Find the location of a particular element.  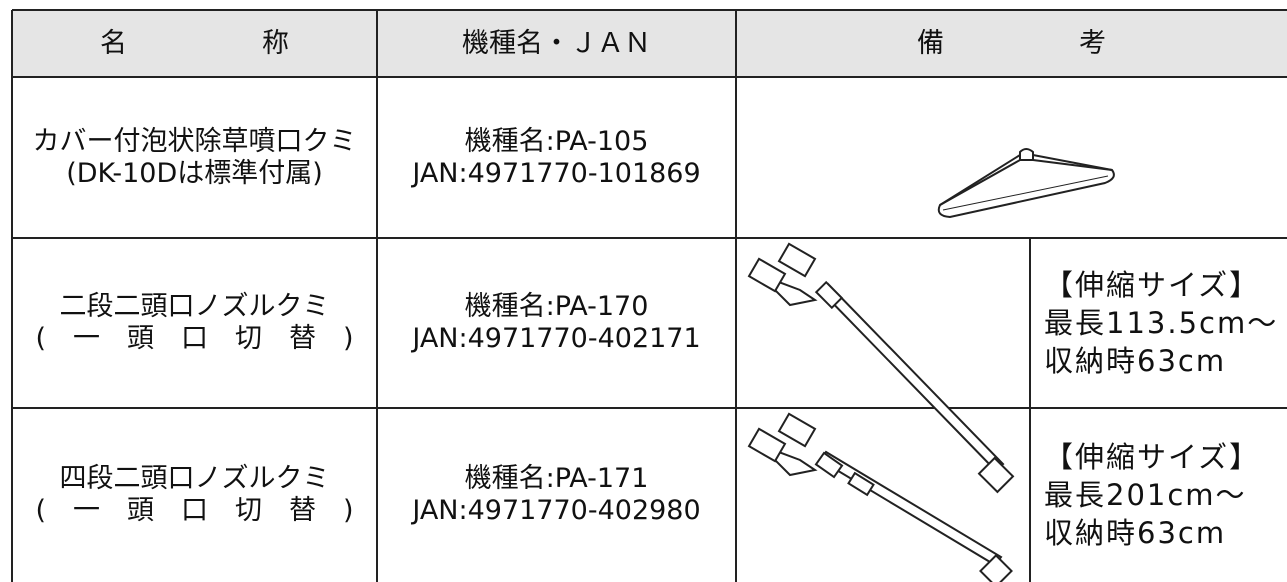

header-cell: 機種名・ＪＡＮ is located at coordinates (556, 43).